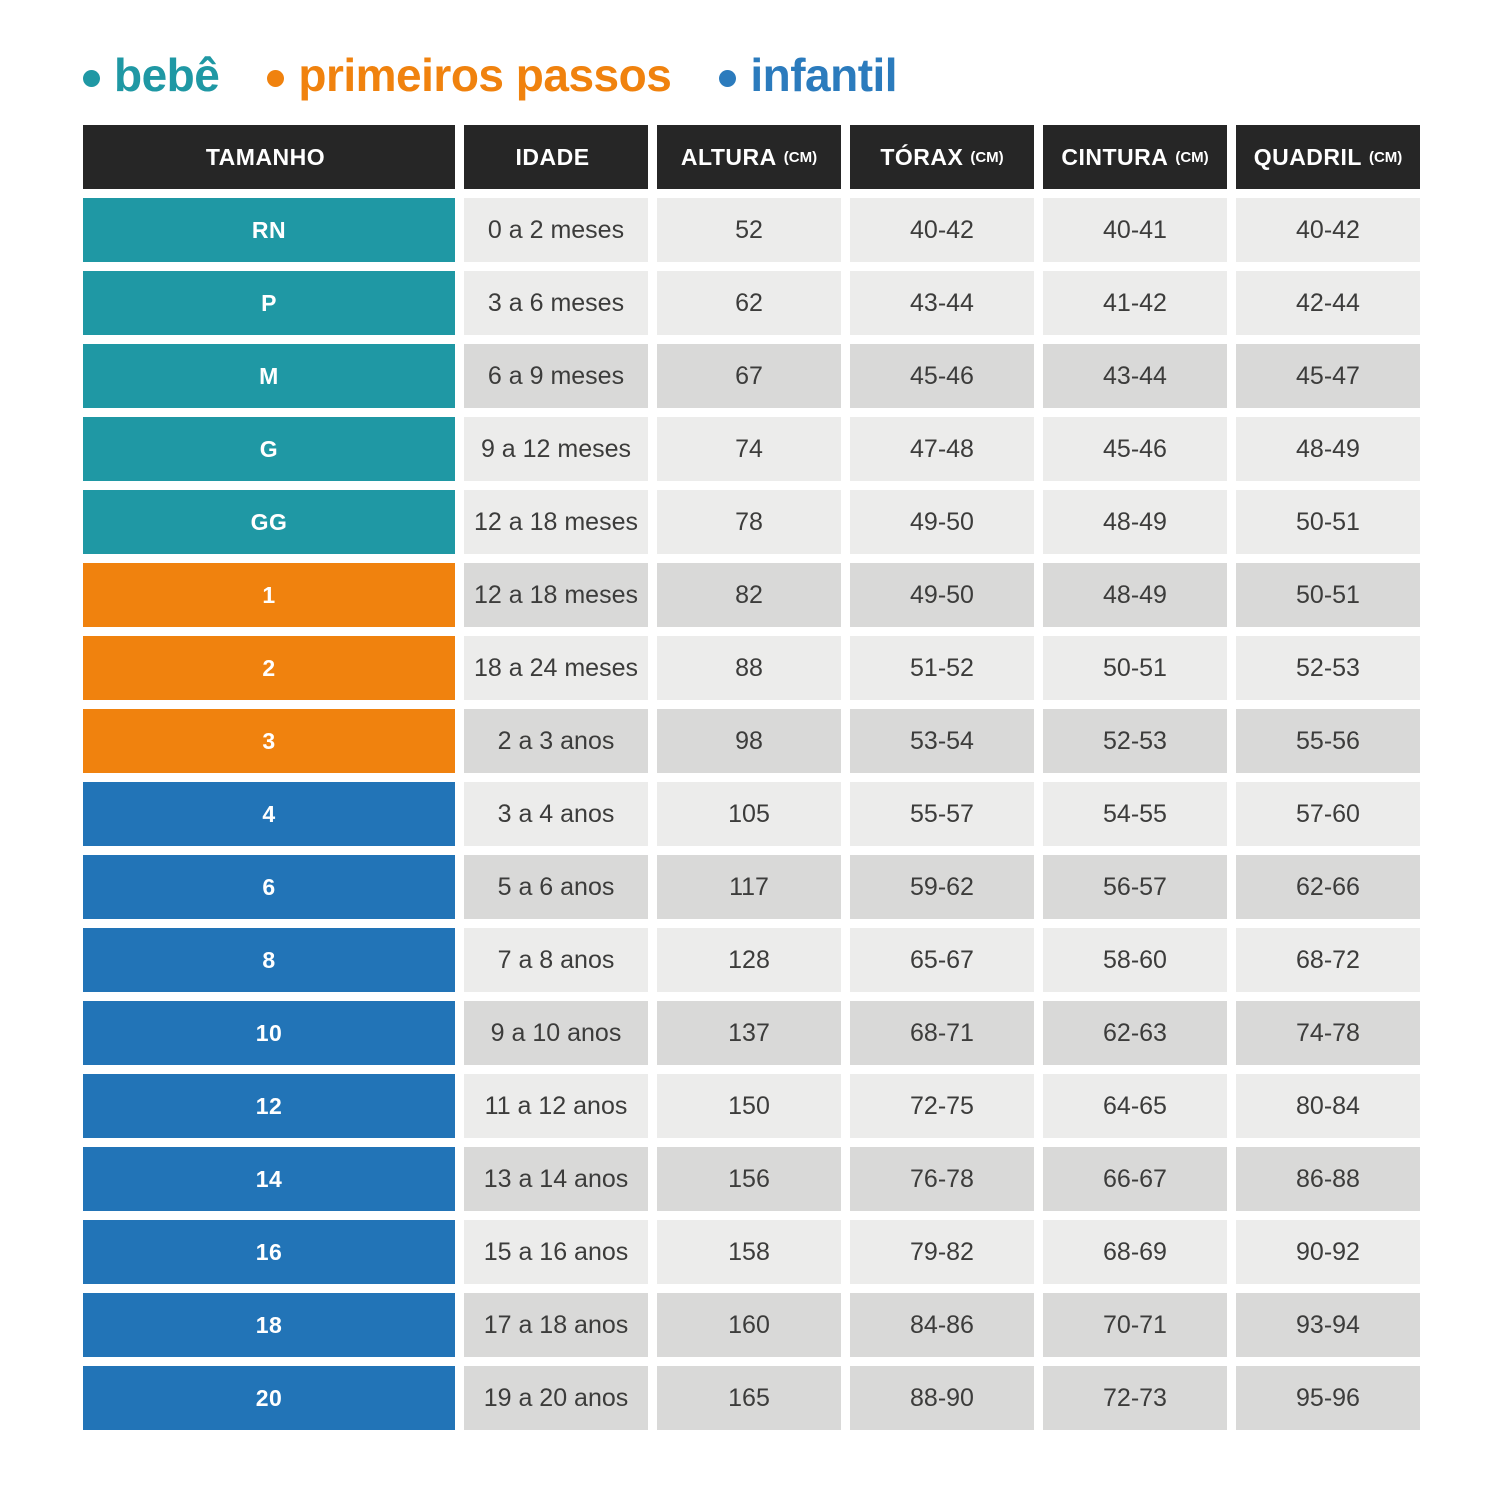 This screenshot has height=1500, width=1500. I want to click on hip-cell: 48-49, so click(1328, 449).